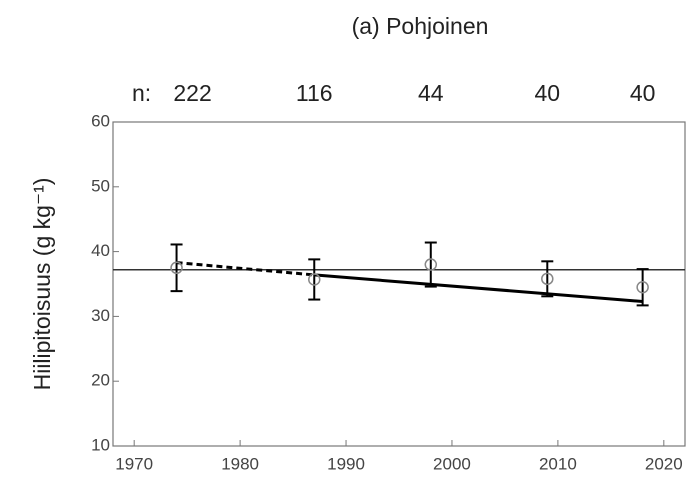 This screenshot has height=484, width=696. What do you see at coordinates (100, 120) in the screenshot?
I see `y-tick-label: 60` at bounding box center [100, 120].